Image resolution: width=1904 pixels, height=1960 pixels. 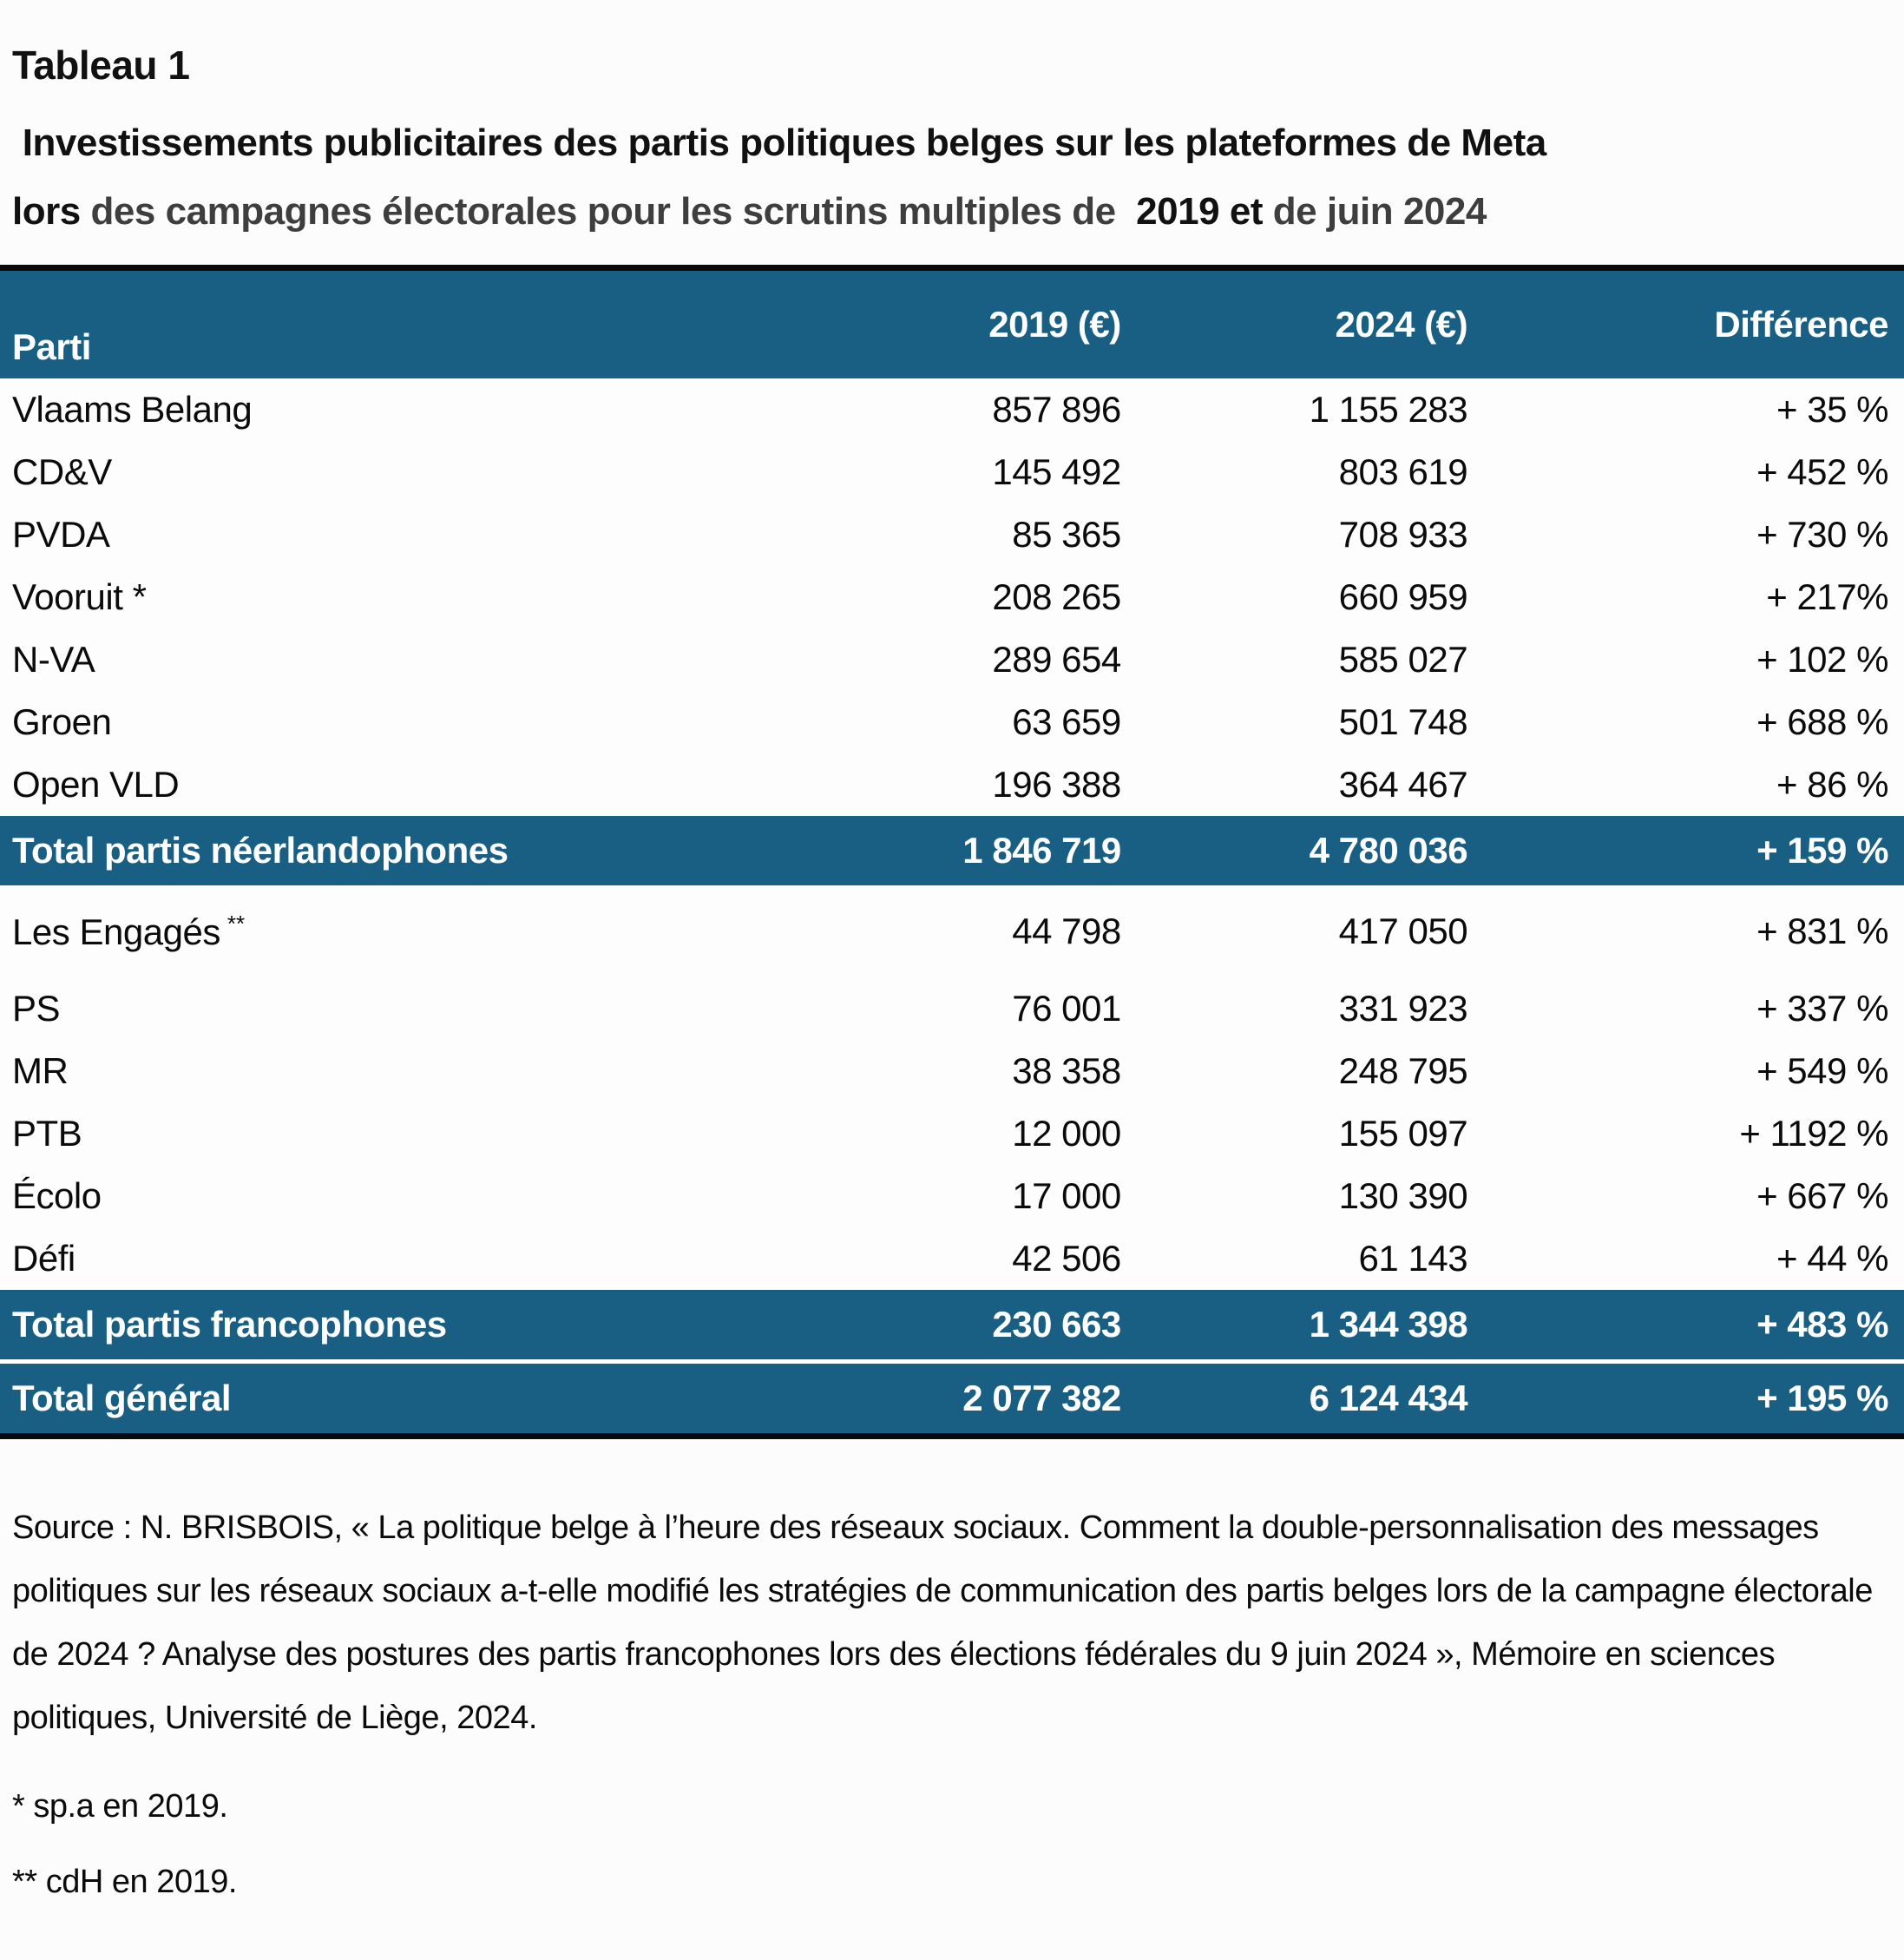 What do you see at coordinates (1693, 1259) in the screenshot?
I see `diff-cell: + 44 %` at bounding box center [1693, 1259].